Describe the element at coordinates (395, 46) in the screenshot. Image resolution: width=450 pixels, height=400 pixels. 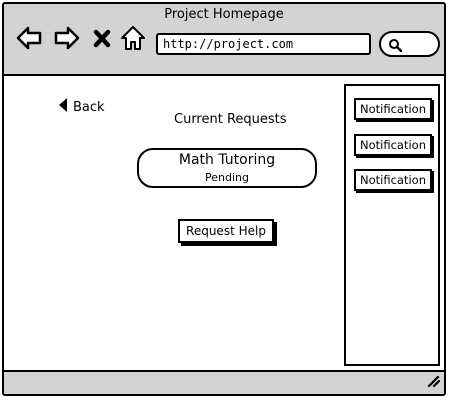
I see `search-icon` at that location.